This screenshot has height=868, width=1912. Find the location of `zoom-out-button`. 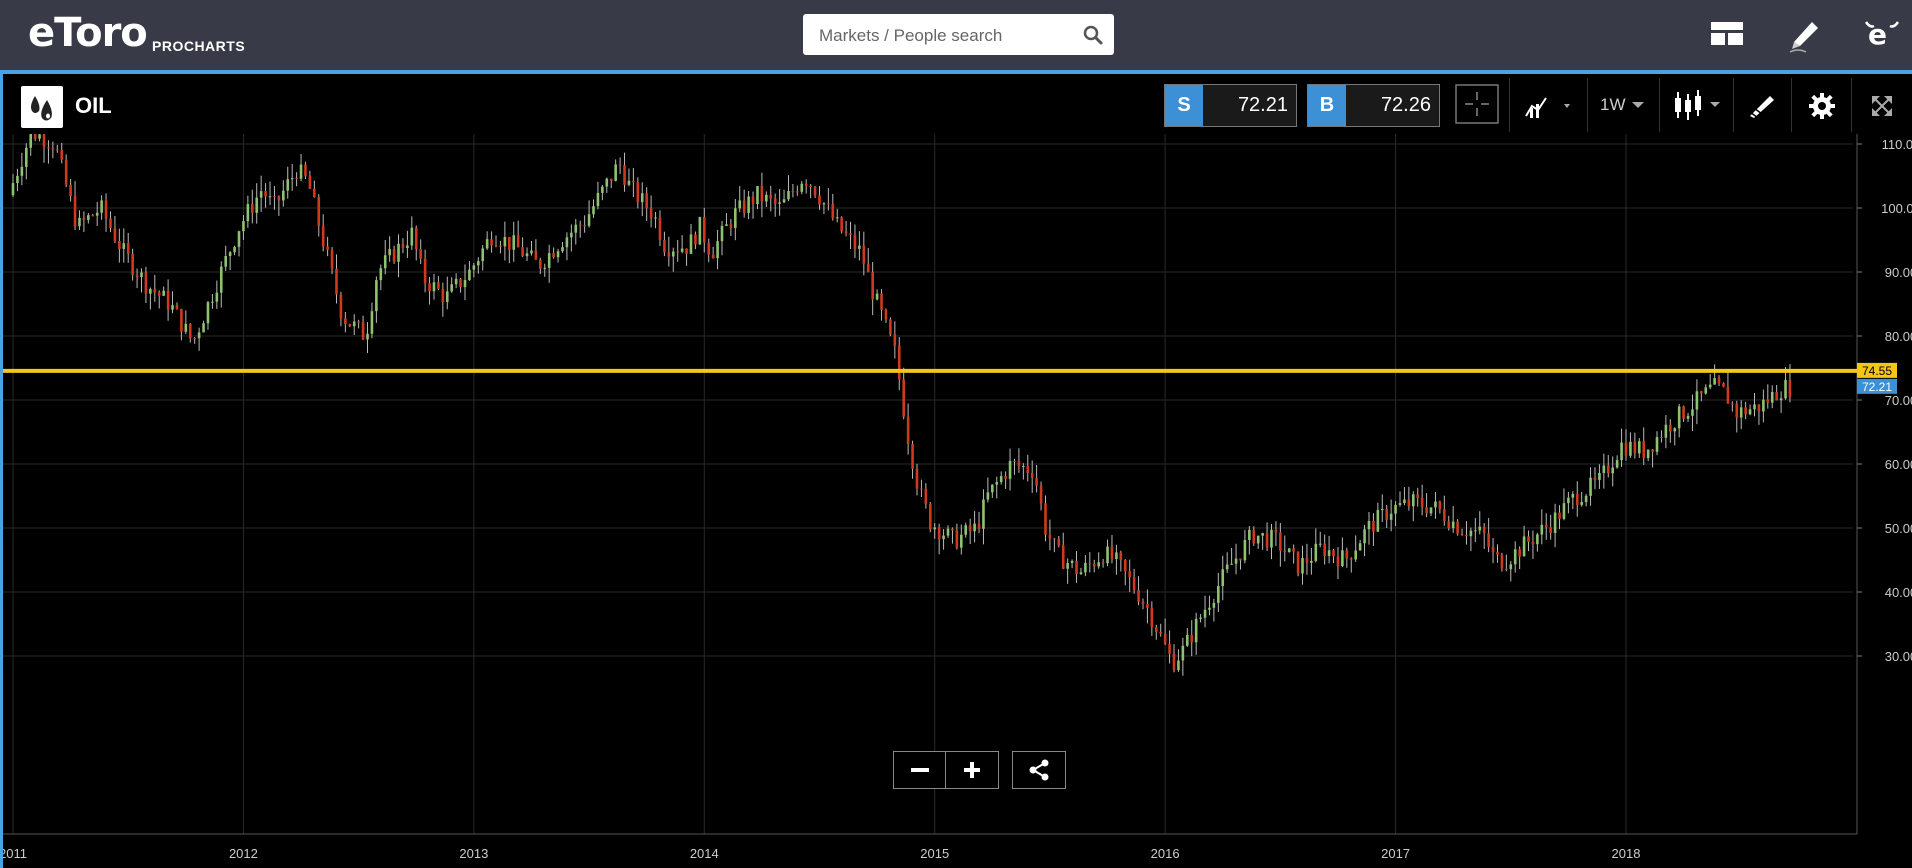

zoom-out-button is located at coordinates (920, 770).